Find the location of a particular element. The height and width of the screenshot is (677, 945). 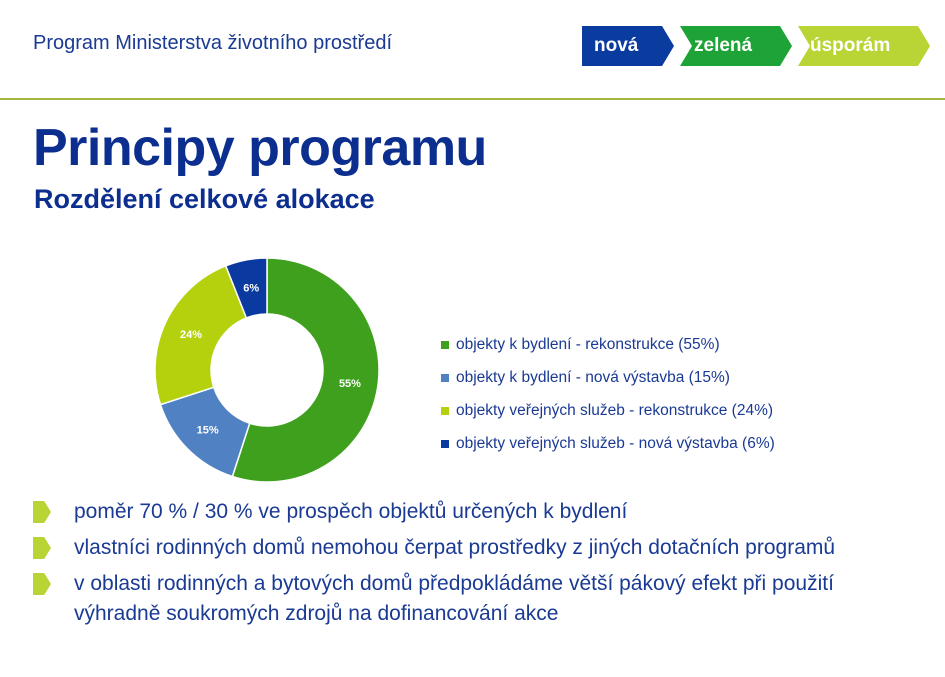

logo-segment-nova: nová is located at coordinates (628, 46).